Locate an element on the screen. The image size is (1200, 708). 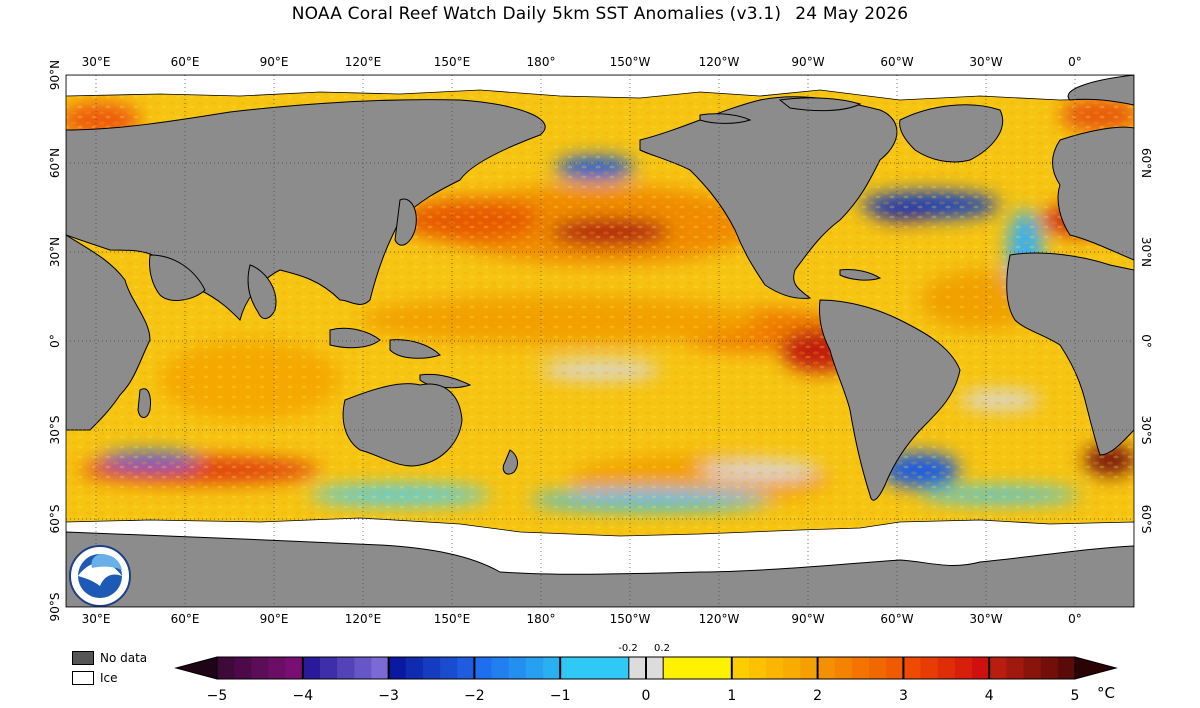
lat-label-left: 30°N is located at coordinates (55, 252).